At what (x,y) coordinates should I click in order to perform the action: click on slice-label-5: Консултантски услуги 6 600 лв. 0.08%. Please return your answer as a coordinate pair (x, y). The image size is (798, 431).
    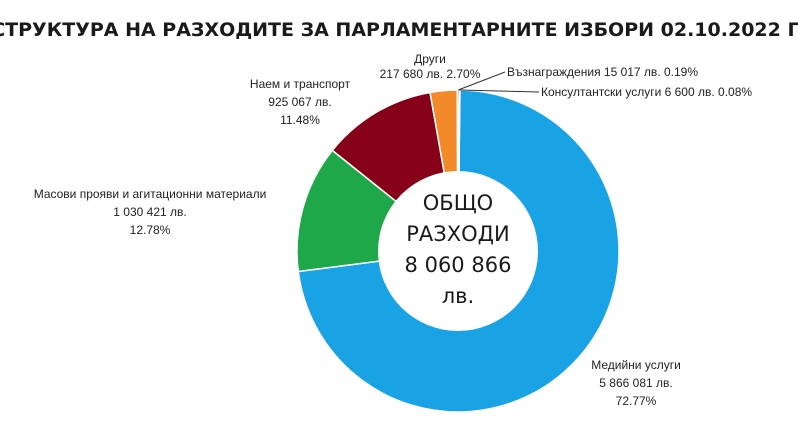
    Looking at the image, I should click on (646, 92).